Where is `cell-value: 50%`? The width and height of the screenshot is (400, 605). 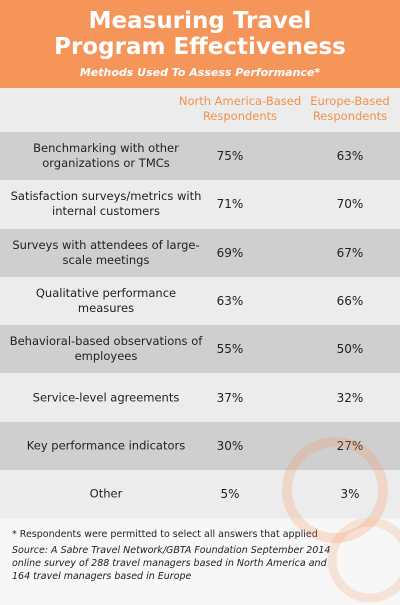
cell-value: 50% is located at coordinates (350, 349).